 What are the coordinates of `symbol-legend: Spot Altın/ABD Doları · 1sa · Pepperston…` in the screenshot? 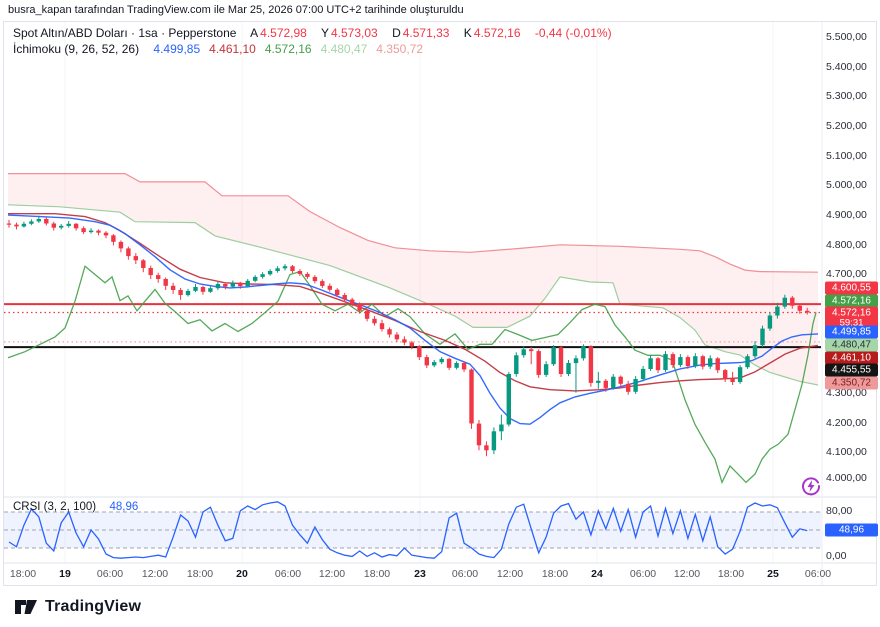 It's located at (313, 33).